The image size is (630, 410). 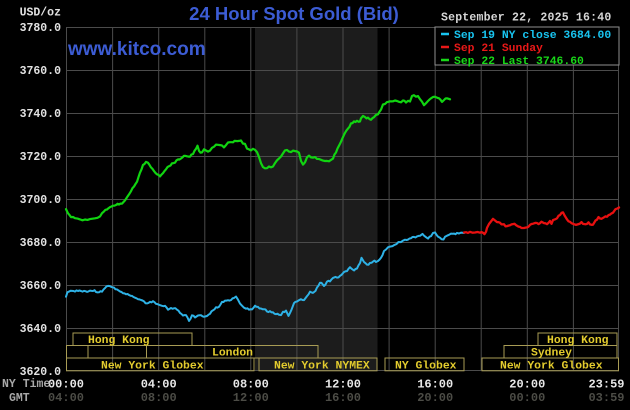 I want to click on svg-text: September 22, 2025 16:40, so click(x=526, y=18).